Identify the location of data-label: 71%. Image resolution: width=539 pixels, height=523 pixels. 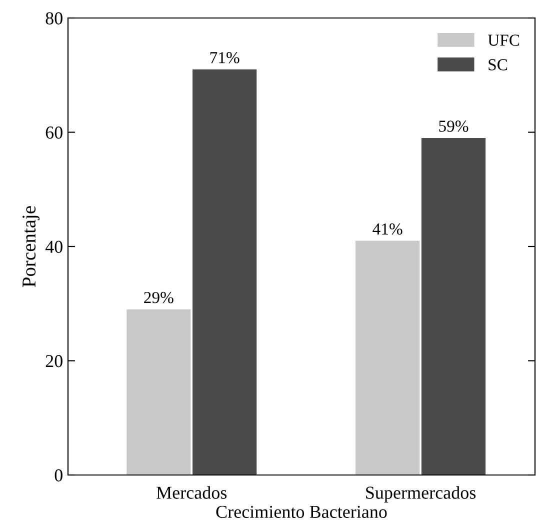
(225, 58).